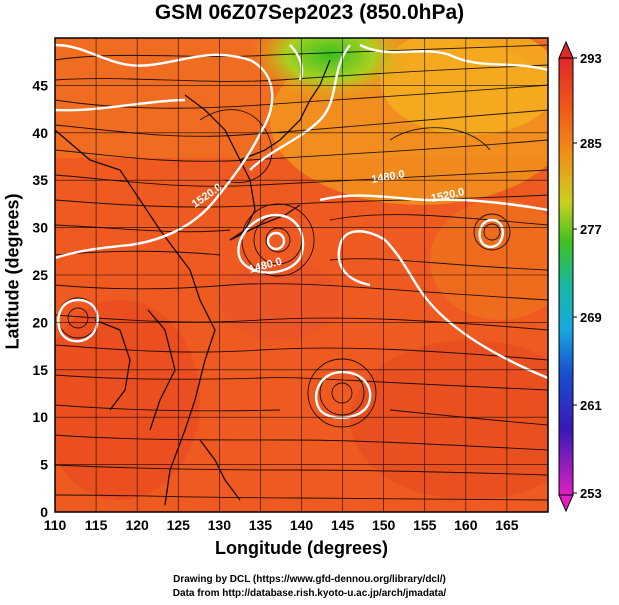  What do you see at coordinates (591, 143) in the screenshot?
I see `colorbar-label-285: 285` at bounding box center [591, 143].